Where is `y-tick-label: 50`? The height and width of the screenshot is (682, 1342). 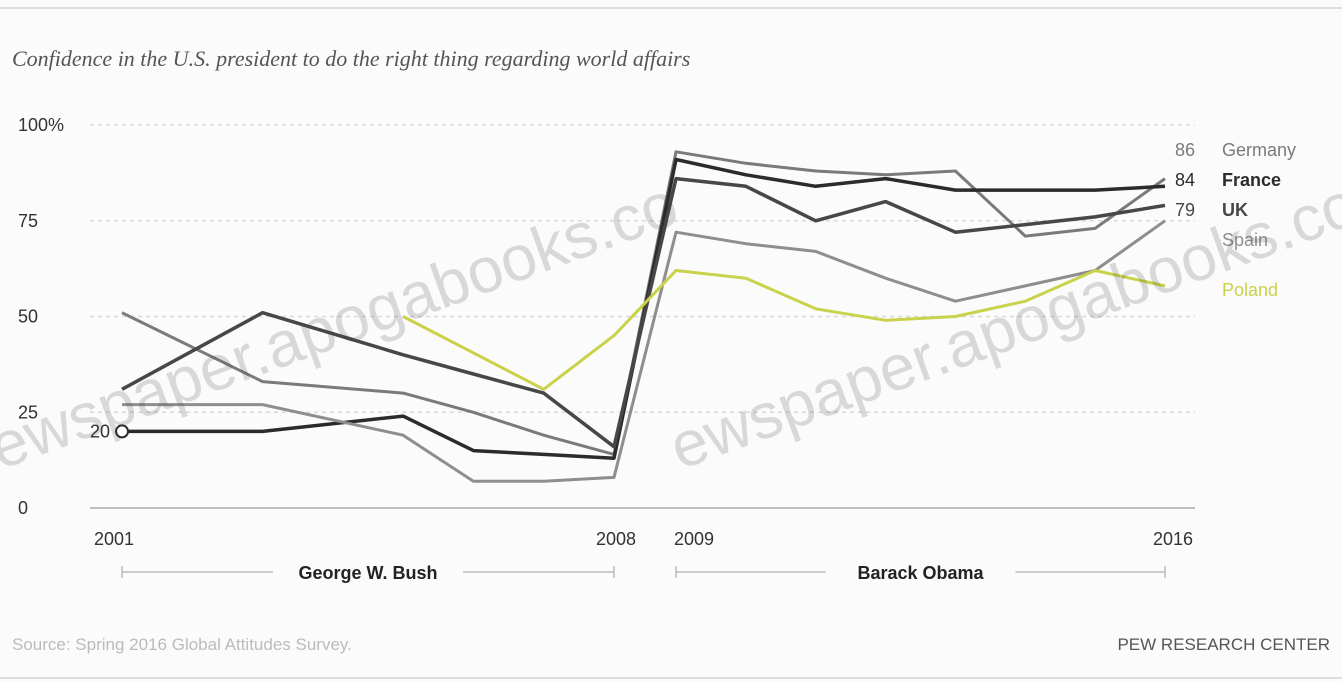 y-tick-label: 50 is located at coordinates (28, 317).